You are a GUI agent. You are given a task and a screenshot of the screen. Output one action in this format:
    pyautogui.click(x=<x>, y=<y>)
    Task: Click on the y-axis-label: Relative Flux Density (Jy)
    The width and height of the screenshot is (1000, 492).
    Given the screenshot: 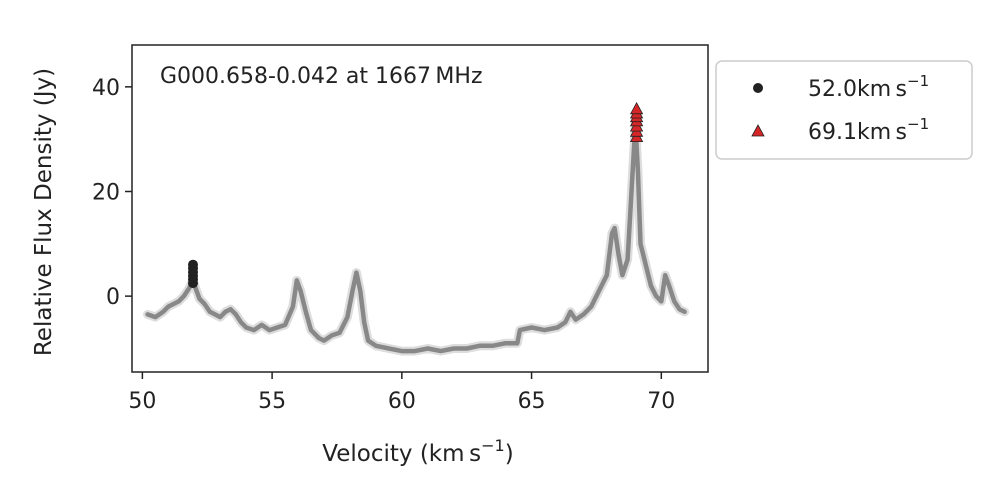 What is the action you would take?
    pyautogui.click(x=44, y=212)
    